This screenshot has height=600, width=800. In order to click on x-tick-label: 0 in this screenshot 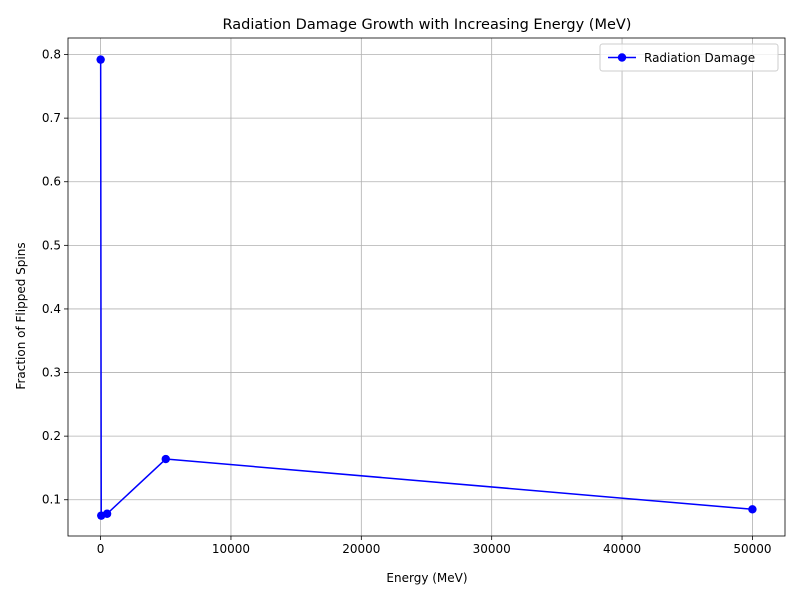, I will do `click(101, 549)`.